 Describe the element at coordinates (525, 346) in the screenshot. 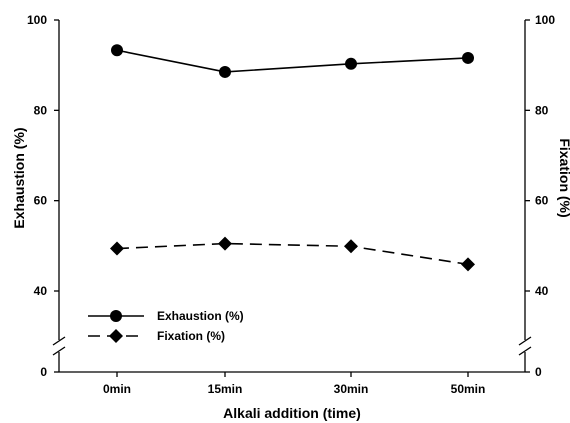

I see `axis-break-right` at that location.